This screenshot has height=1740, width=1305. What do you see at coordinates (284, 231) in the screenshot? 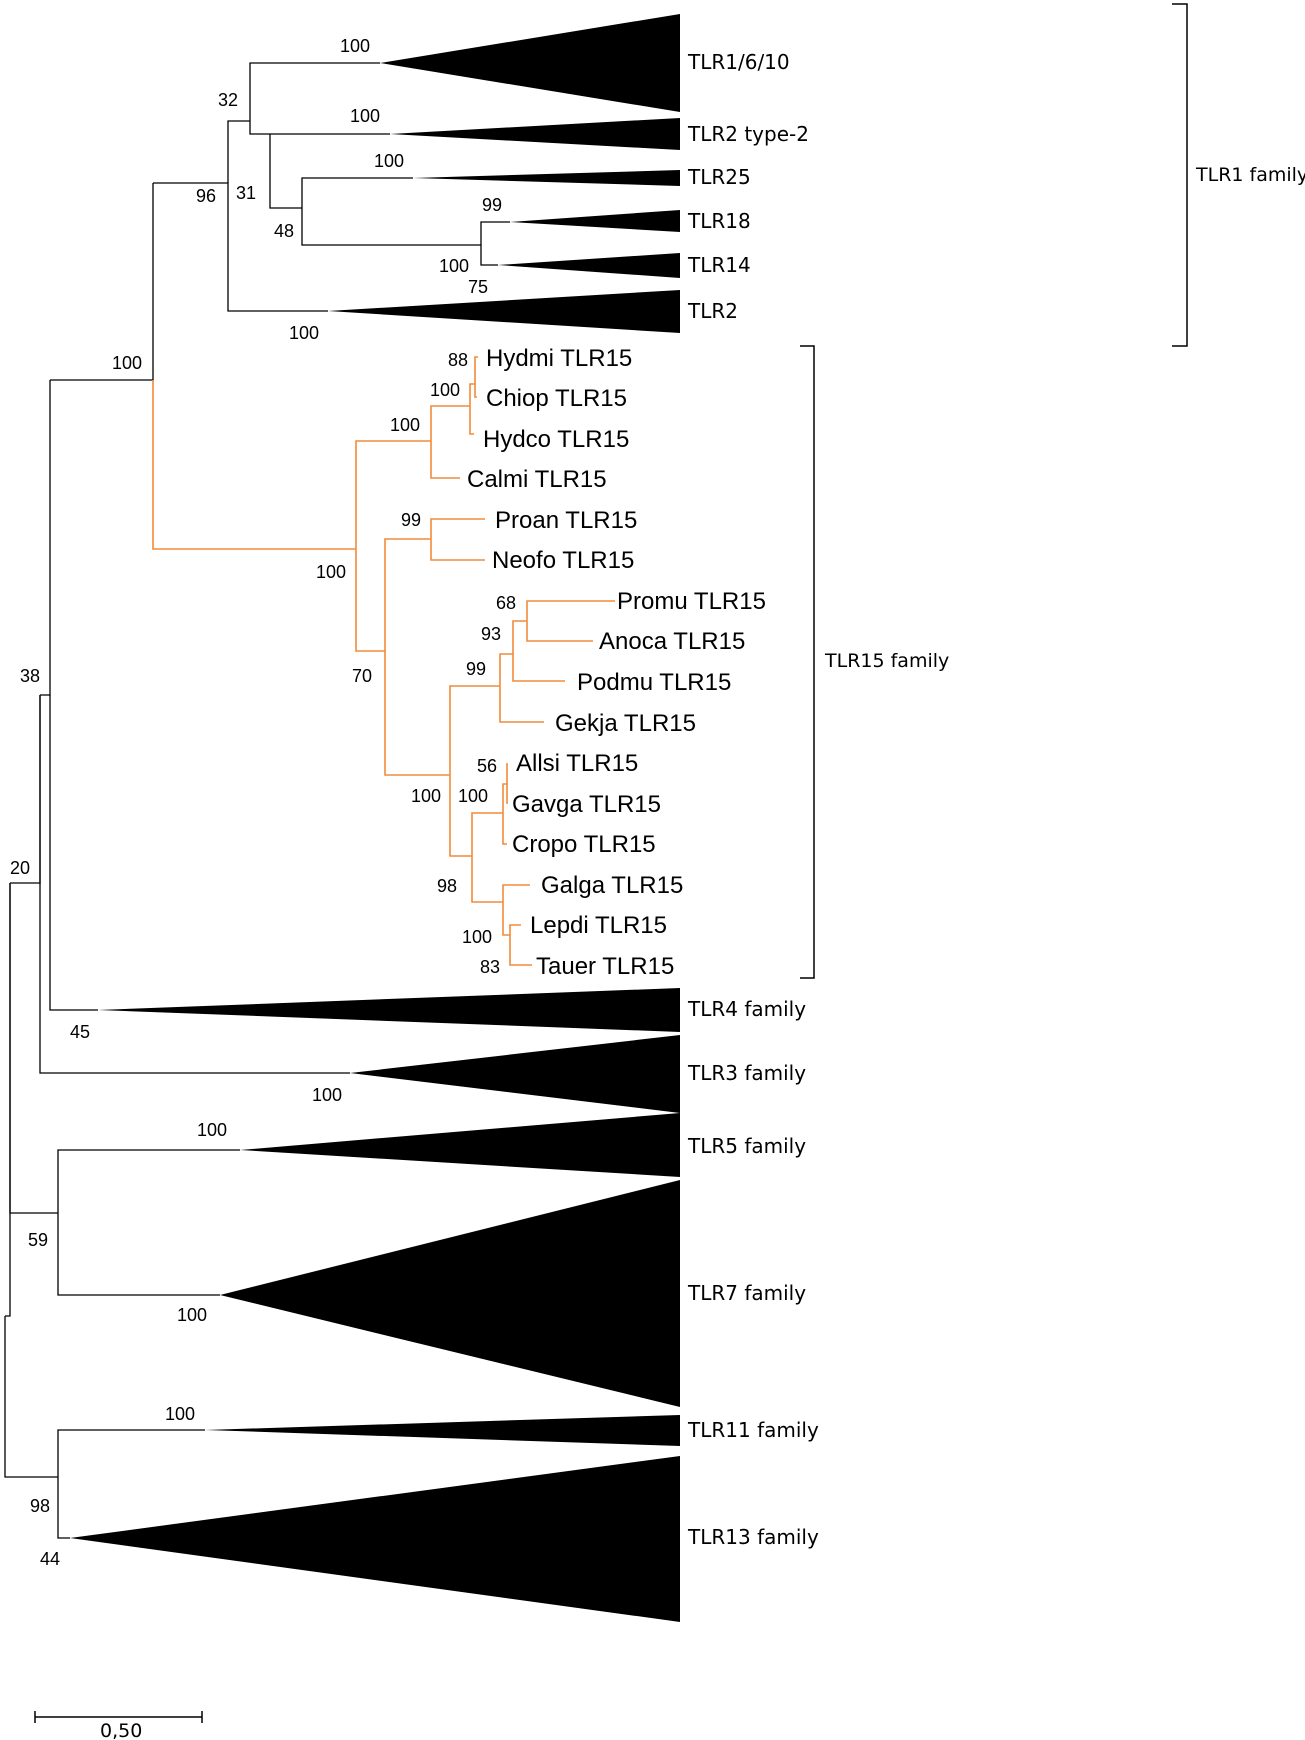
I see `bootstrap-value: 48` at bounding box center [284, 231].